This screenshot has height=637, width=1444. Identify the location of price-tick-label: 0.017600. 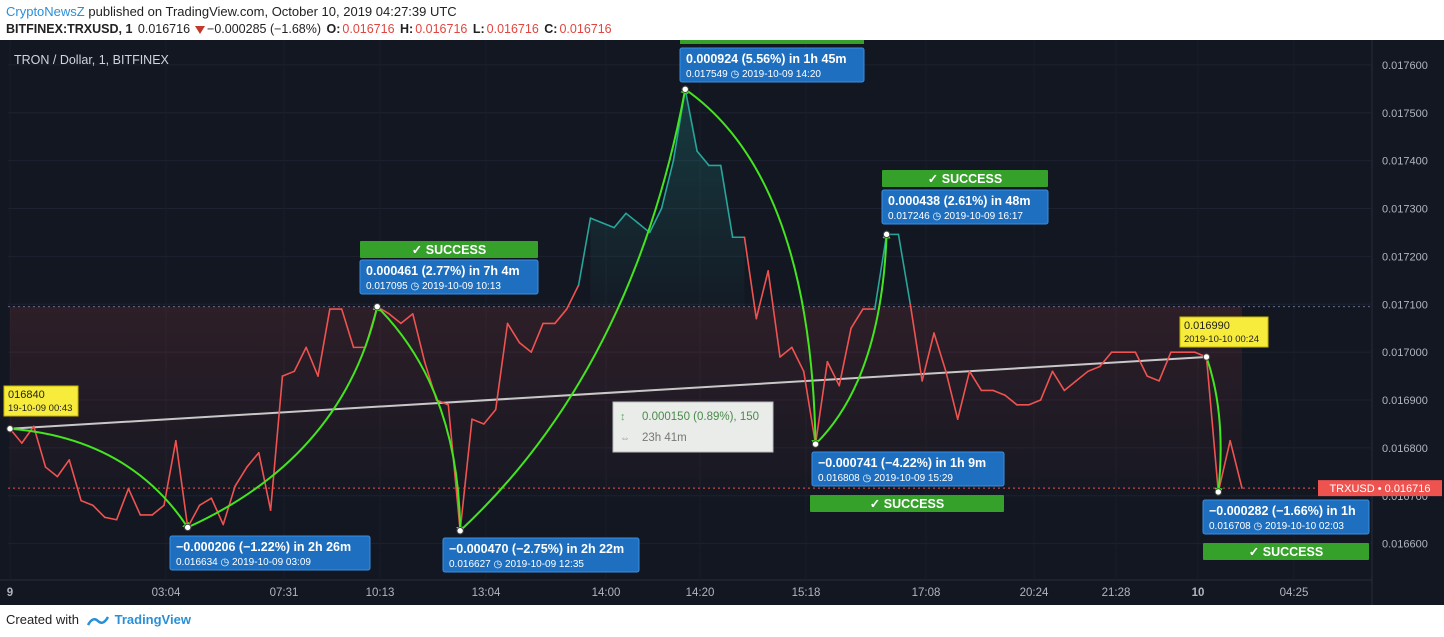
(1405, 66).